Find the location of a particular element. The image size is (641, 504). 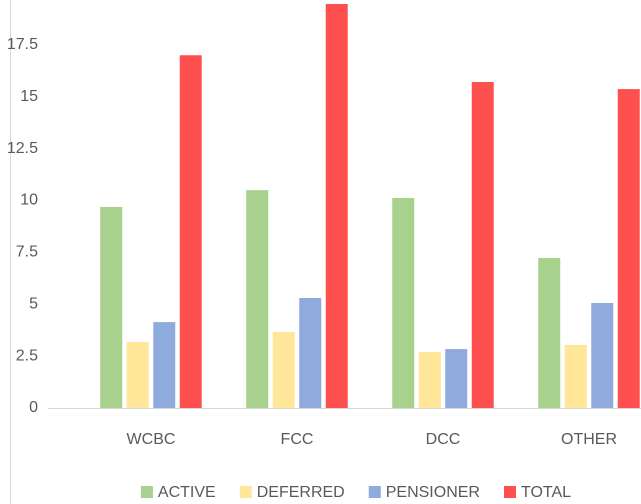

y-tick-label: 7.5 is located at coordinates (27, 252).